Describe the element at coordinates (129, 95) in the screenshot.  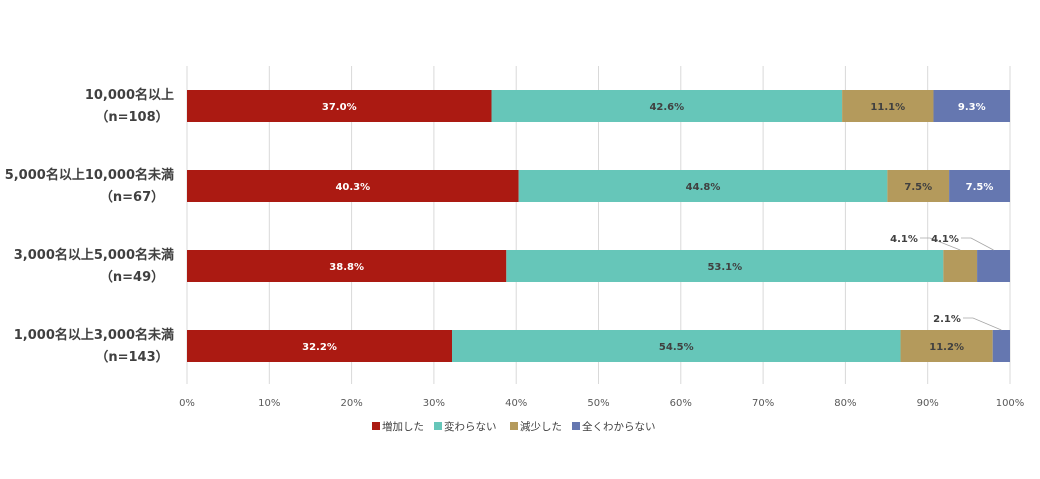
I see `category-label: 10,000名以上` at that location.